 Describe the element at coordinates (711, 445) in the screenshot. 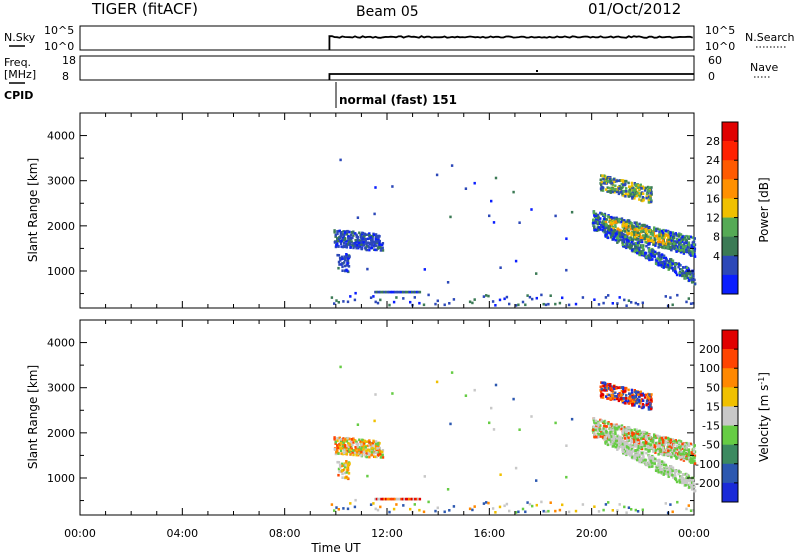

I see `colorbar-tick-label: -50` at that location.